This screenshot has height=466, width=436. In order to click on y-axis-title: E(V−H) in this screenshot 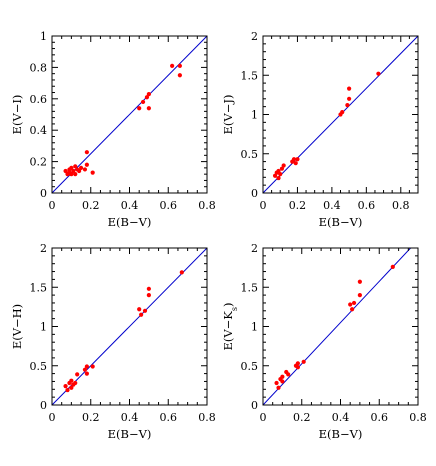, I will do `click(17, 326)`.